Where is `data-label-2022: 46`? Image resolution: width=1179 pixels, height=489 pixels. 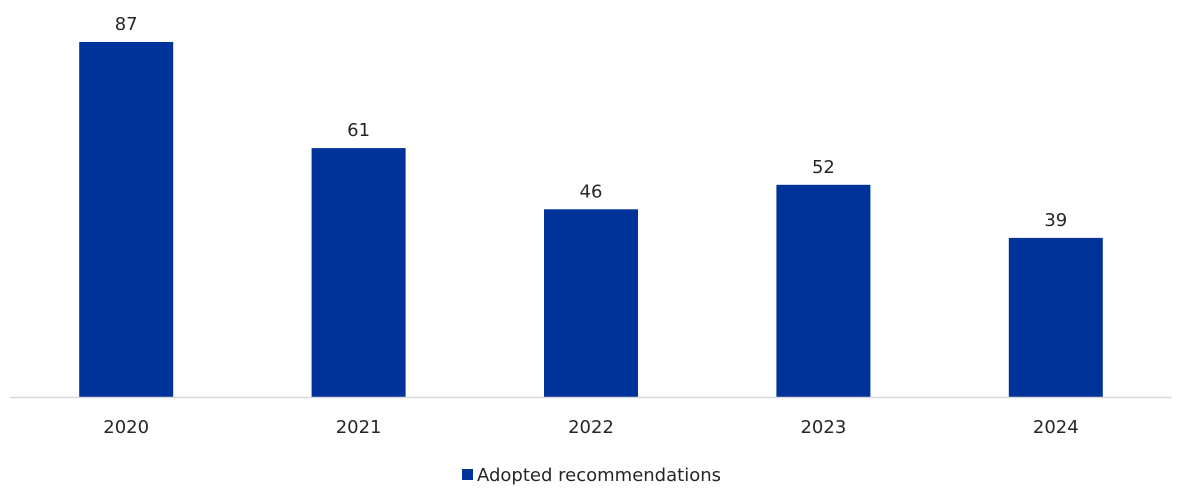
data-label-2022: 46 is located at coordinates (591, 191).